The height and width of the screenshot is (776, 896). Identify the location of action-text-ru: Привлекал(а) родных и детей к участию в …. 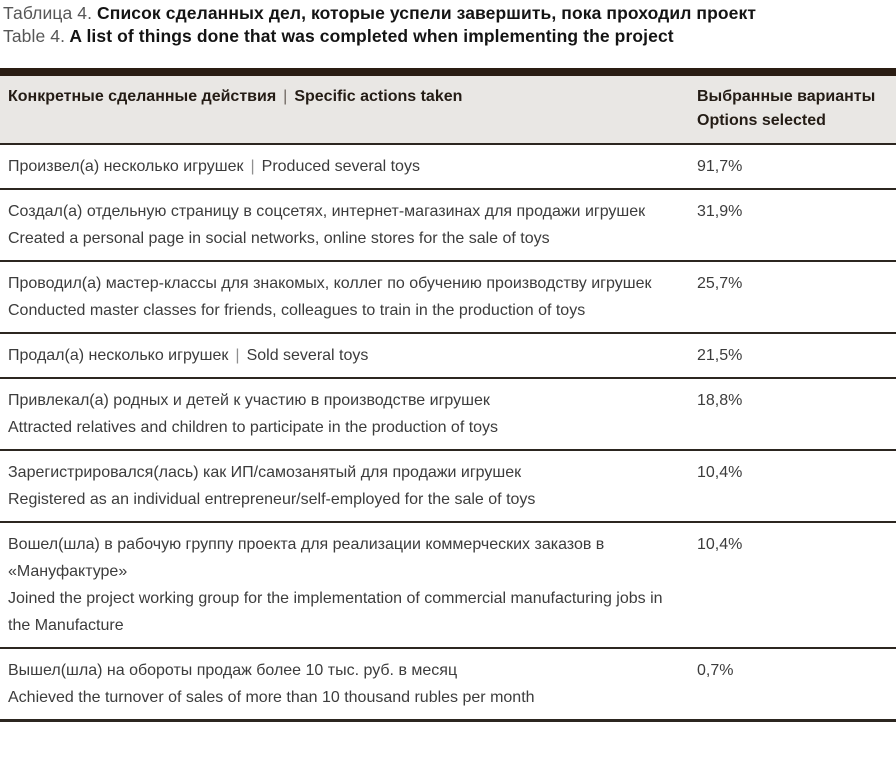
(249, 400).